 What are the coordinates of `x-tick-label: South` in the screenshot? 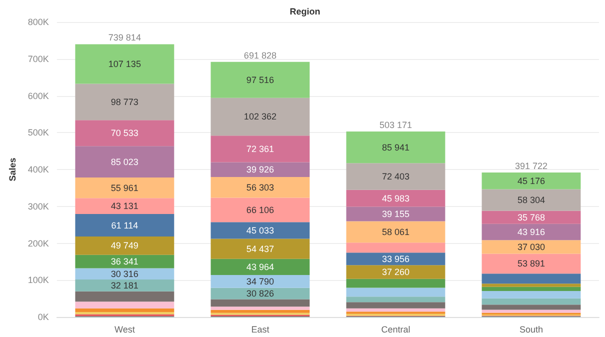 It's located at (531, 329).